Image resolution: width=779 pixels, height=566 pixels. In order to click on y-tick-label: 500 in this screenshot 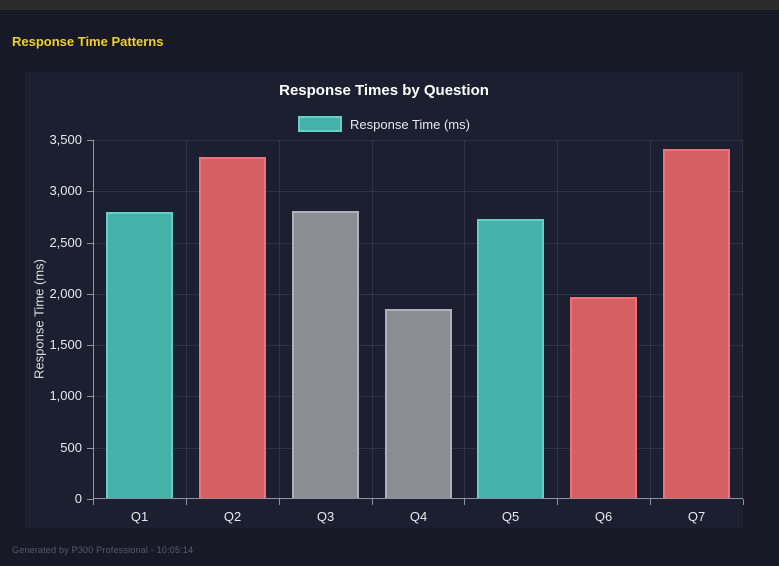, I will do `click(71, 447)`.